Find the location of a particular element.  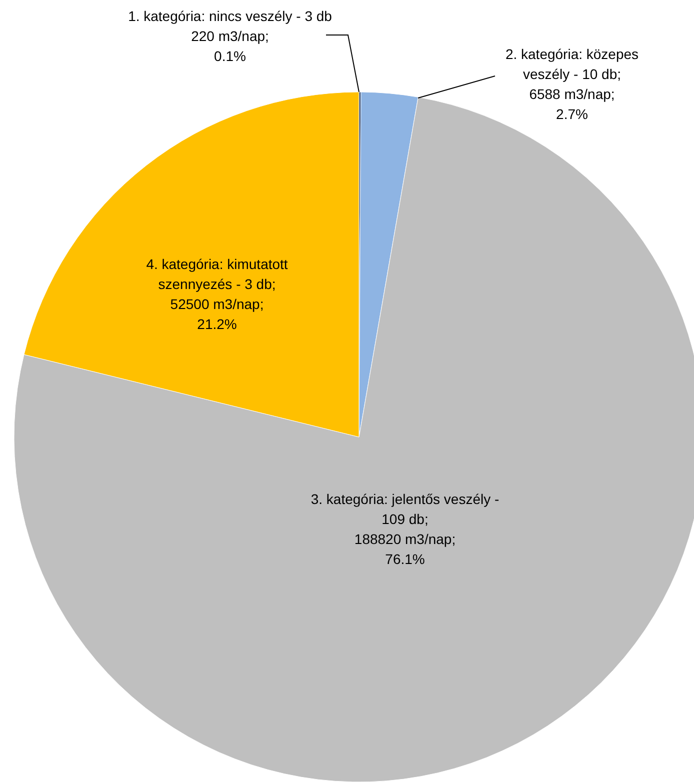

slice-label: 4. kategória: kimutatott szennyezés - 3 db; 52500 m3/nap; 21.2% is located at coordinates (217, 294).